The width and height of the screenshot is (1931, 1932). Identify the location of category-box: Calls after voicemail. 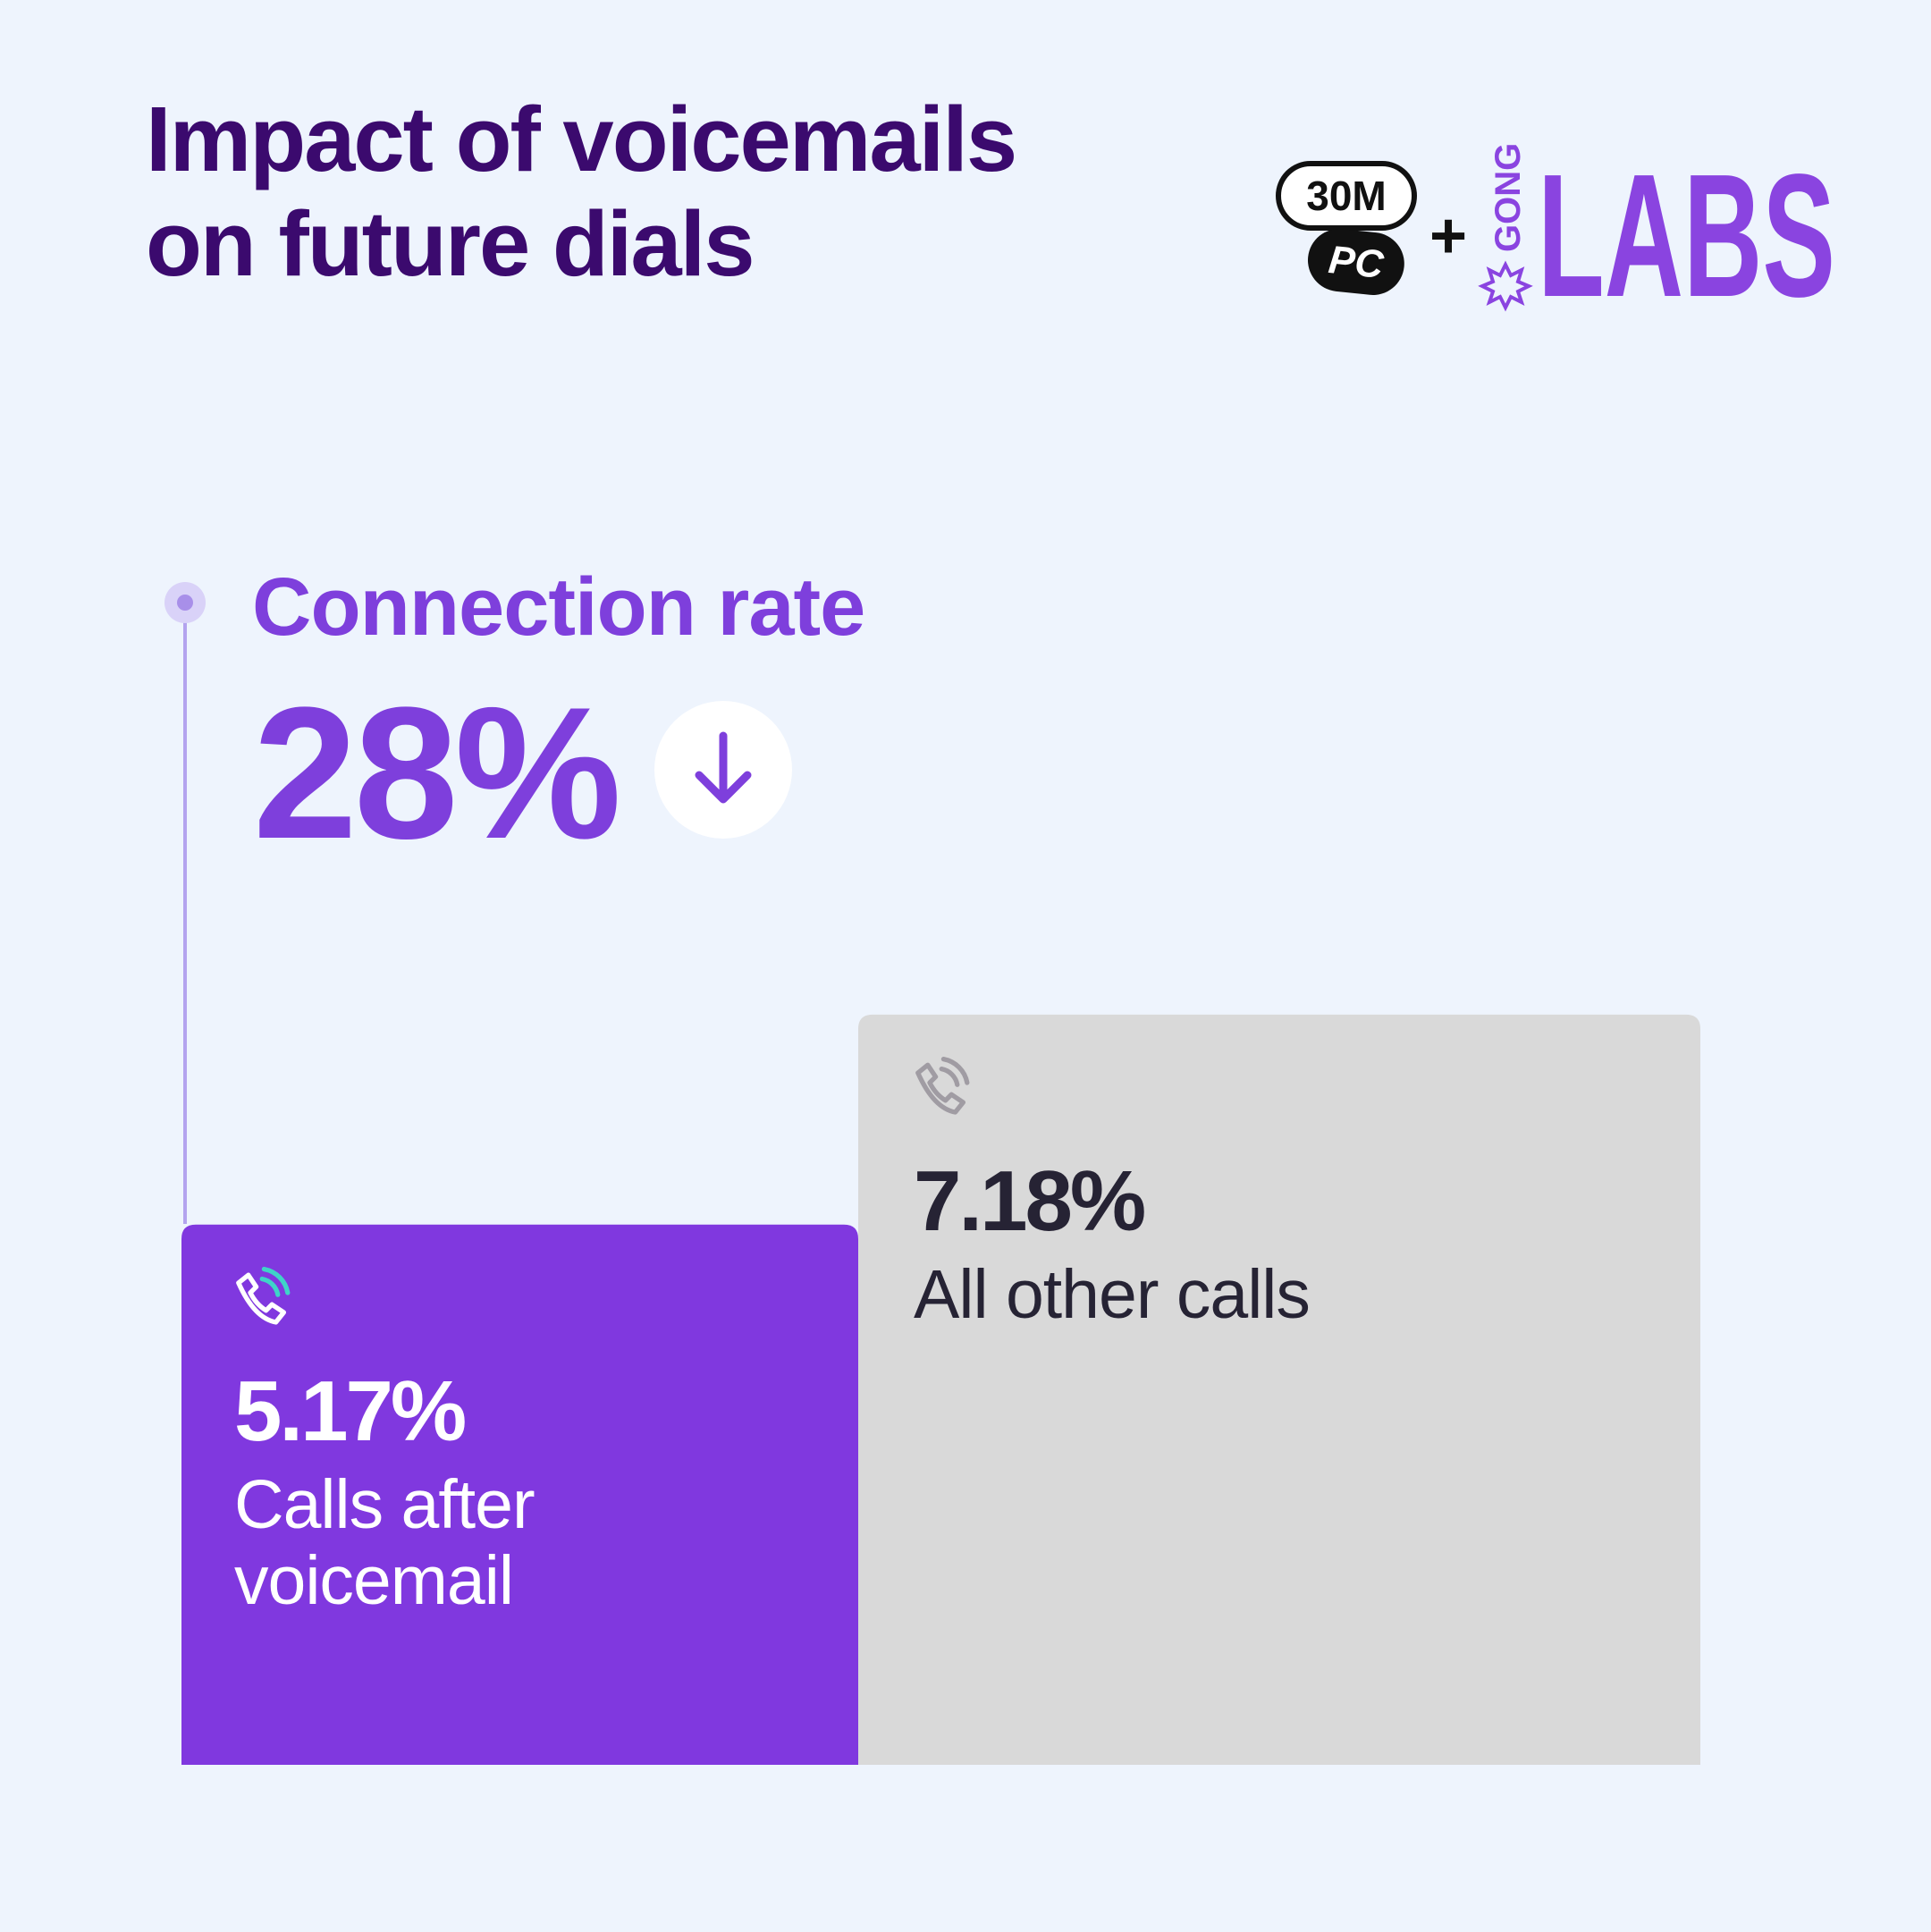
(384, 1542).